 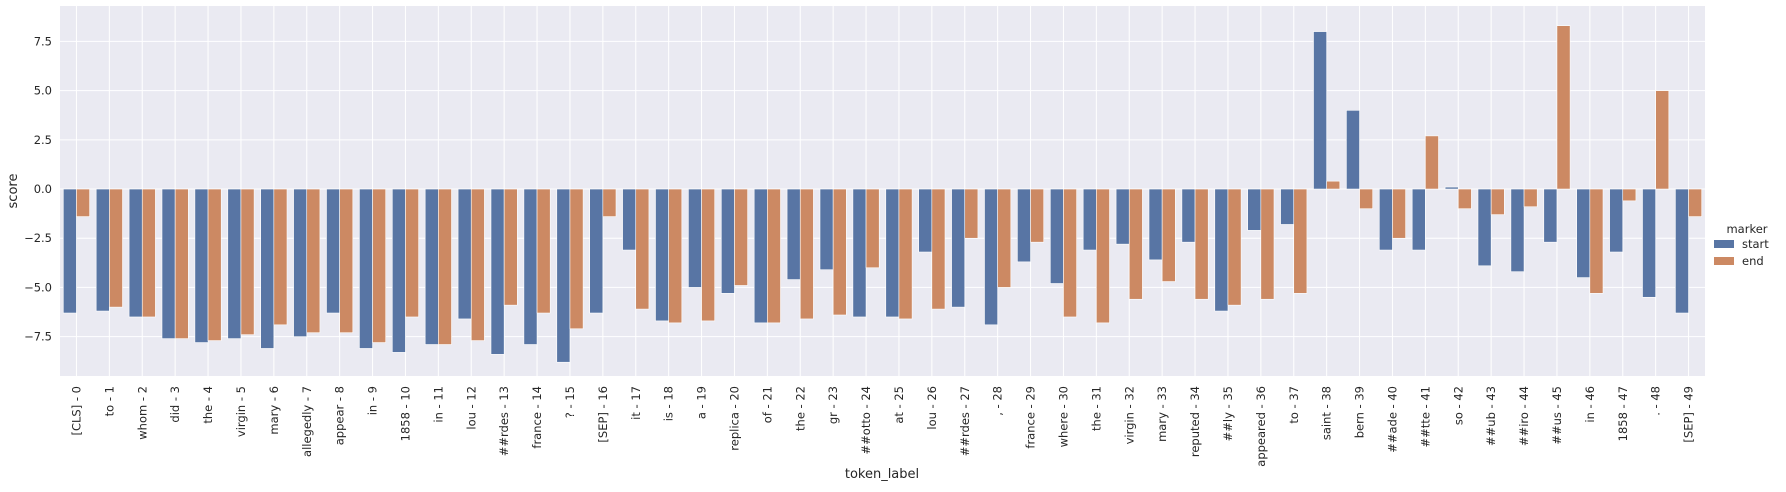 What do you see at coordinates (767, 404) in the screenshot?
I see `x-tick-label: of - 21` at bounding box center [767, 404].